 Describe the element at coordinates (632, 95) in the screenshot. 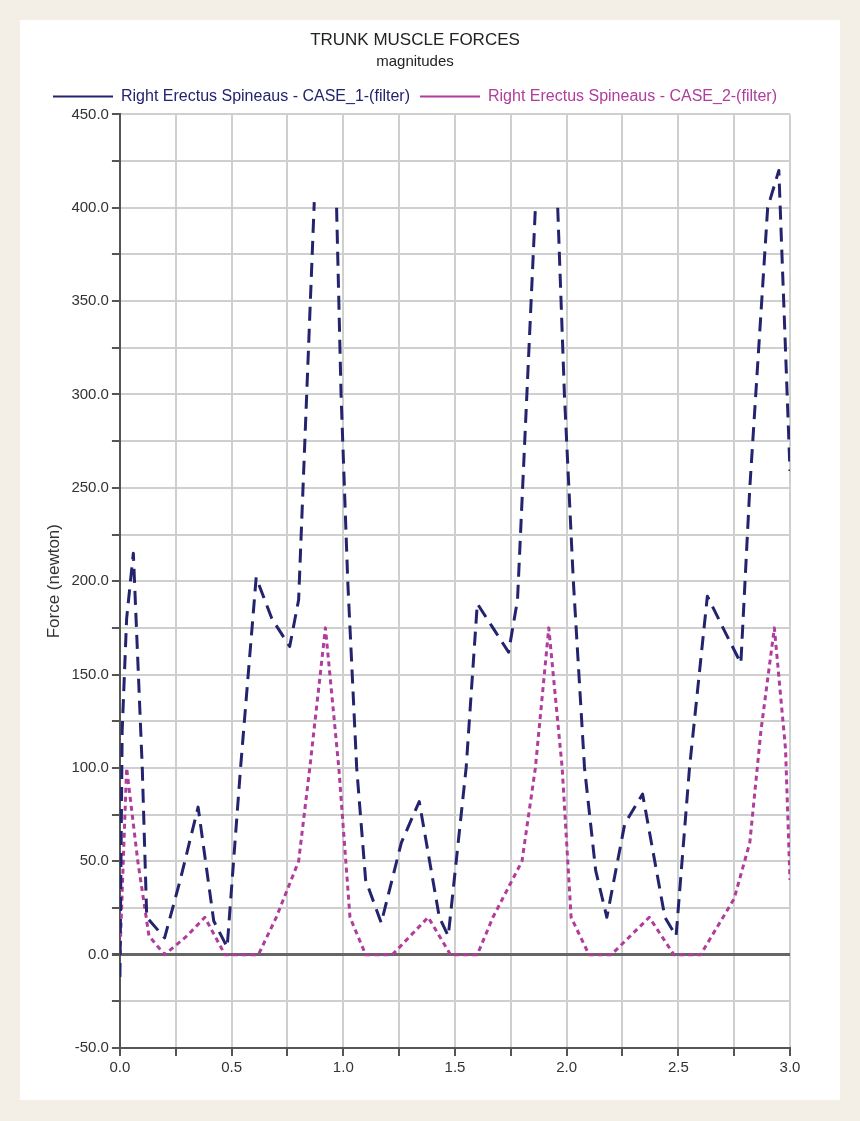

I see `legend-label: Right Erectus Spineaus - CASE_2-(filter)` at that location.